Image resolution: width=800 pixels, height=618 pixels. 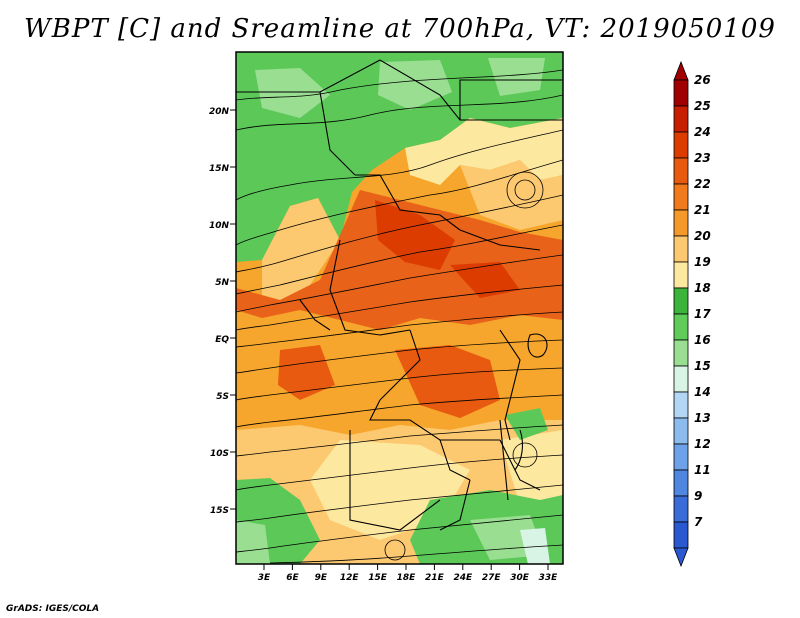 What do you see at coordinates (698, 496) in the screenshot?
I see `legend-label: 9` at bounding box center [698, 496].